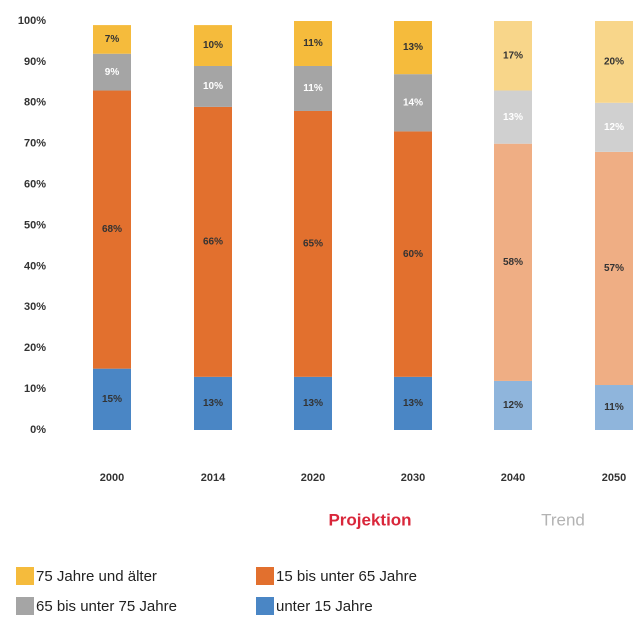  Describe the element at coordinates (35, 225) in the screenshot. I see `y-tick-label: 50%` at that location.